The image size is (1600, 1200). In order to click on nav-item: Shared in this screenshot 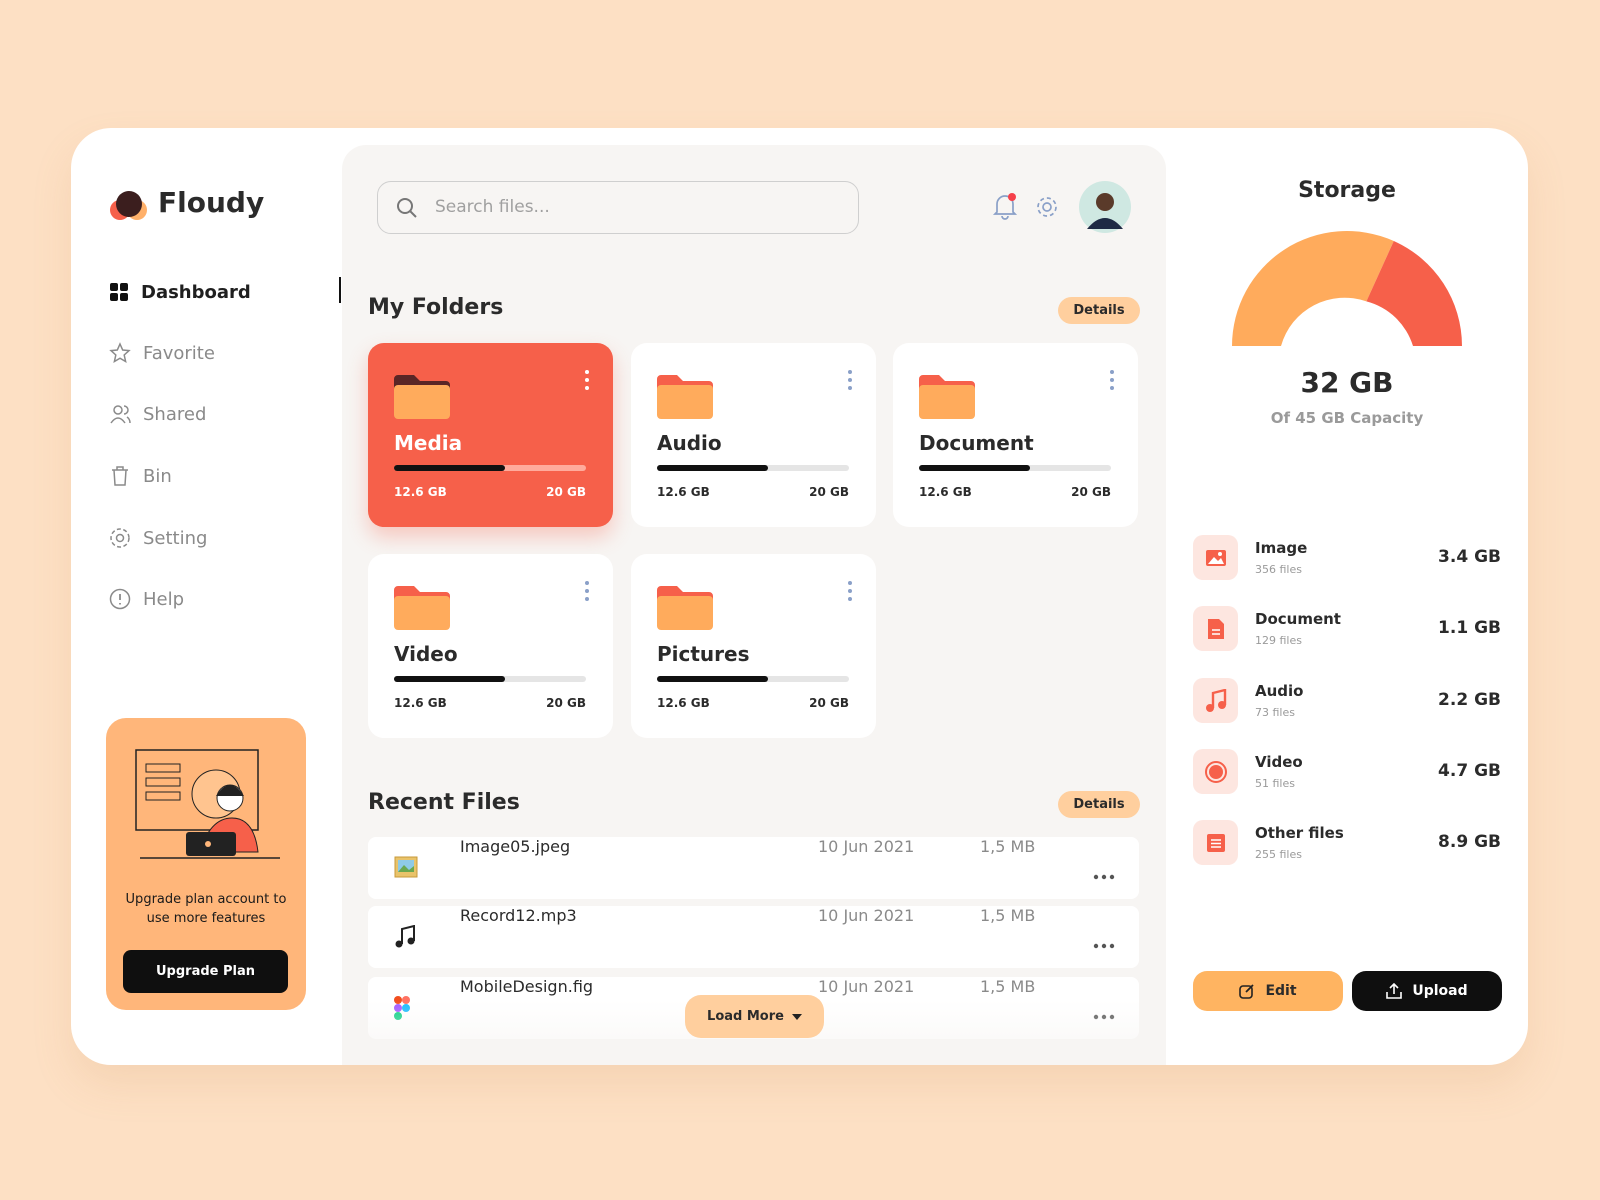, I will do `click(157, 414)`.